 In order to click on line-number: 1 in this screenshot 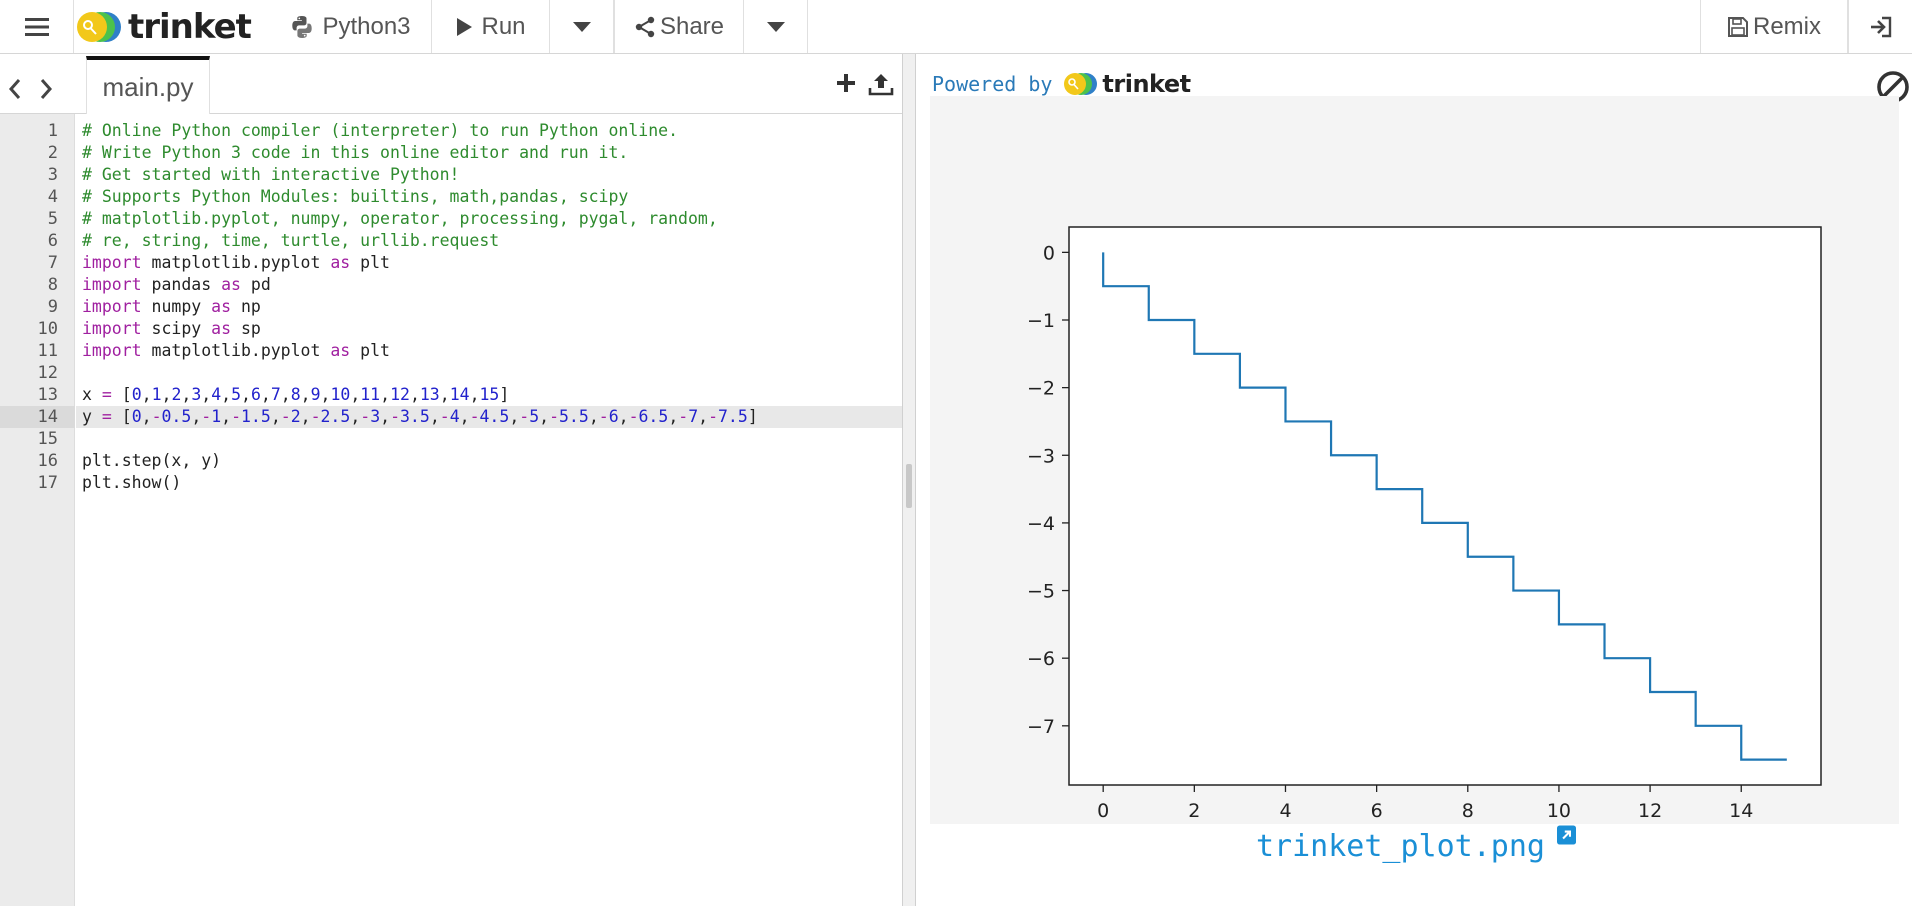, I will do `click(52, 131)`.